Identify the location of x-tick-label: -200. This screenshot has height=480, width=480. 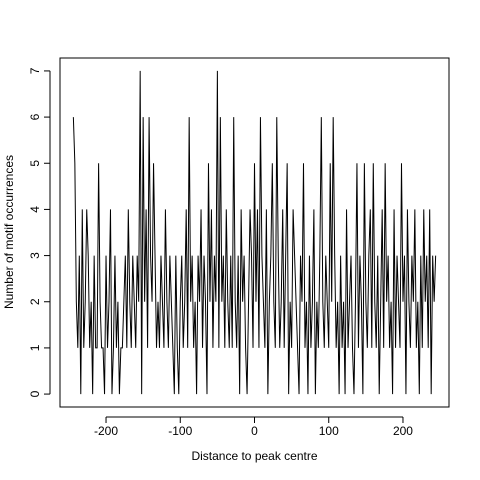
(106, 431).